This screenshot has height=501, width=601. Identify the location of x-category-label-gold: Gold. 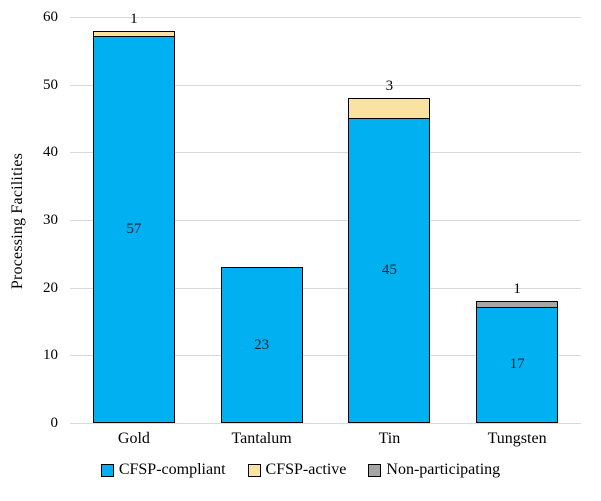
(133, 438).